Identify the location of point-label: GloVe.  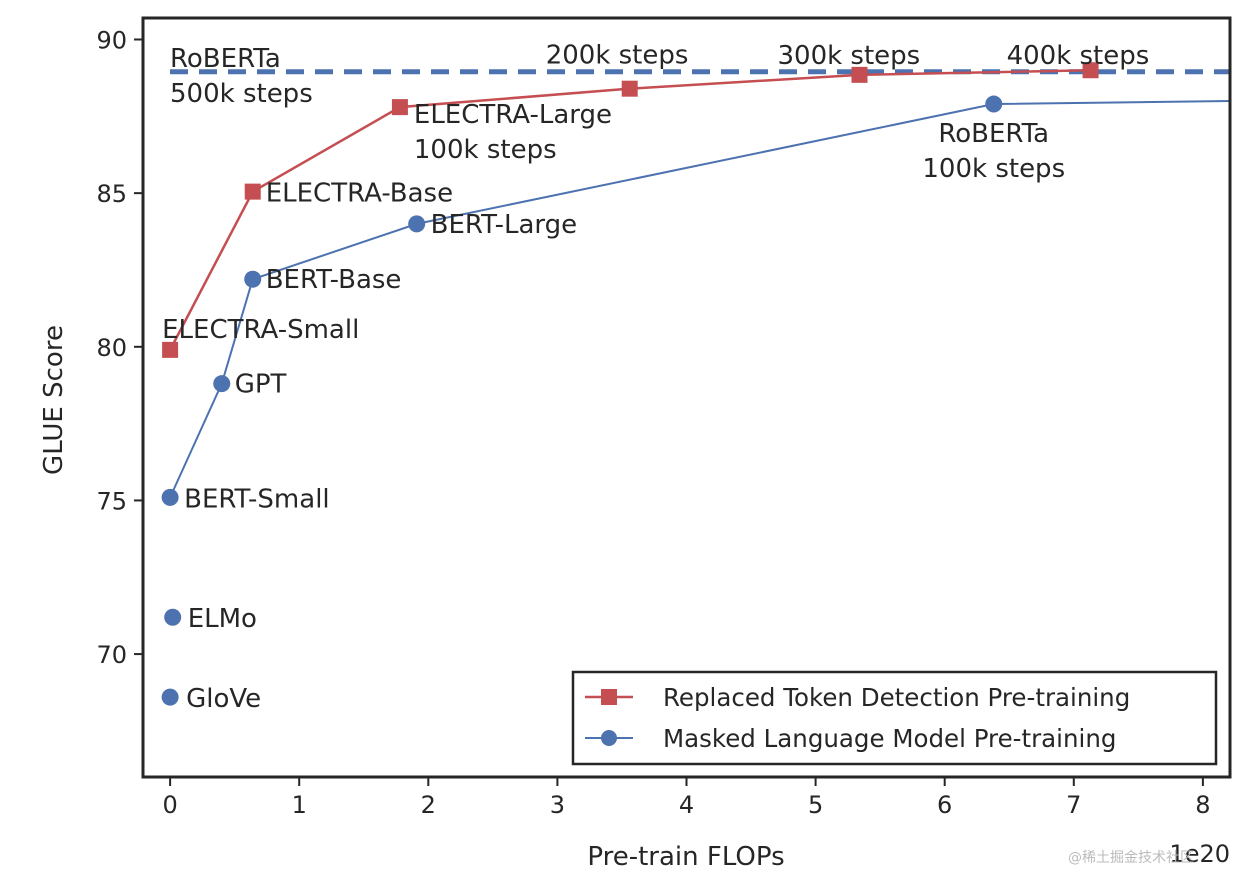
(223, 699).